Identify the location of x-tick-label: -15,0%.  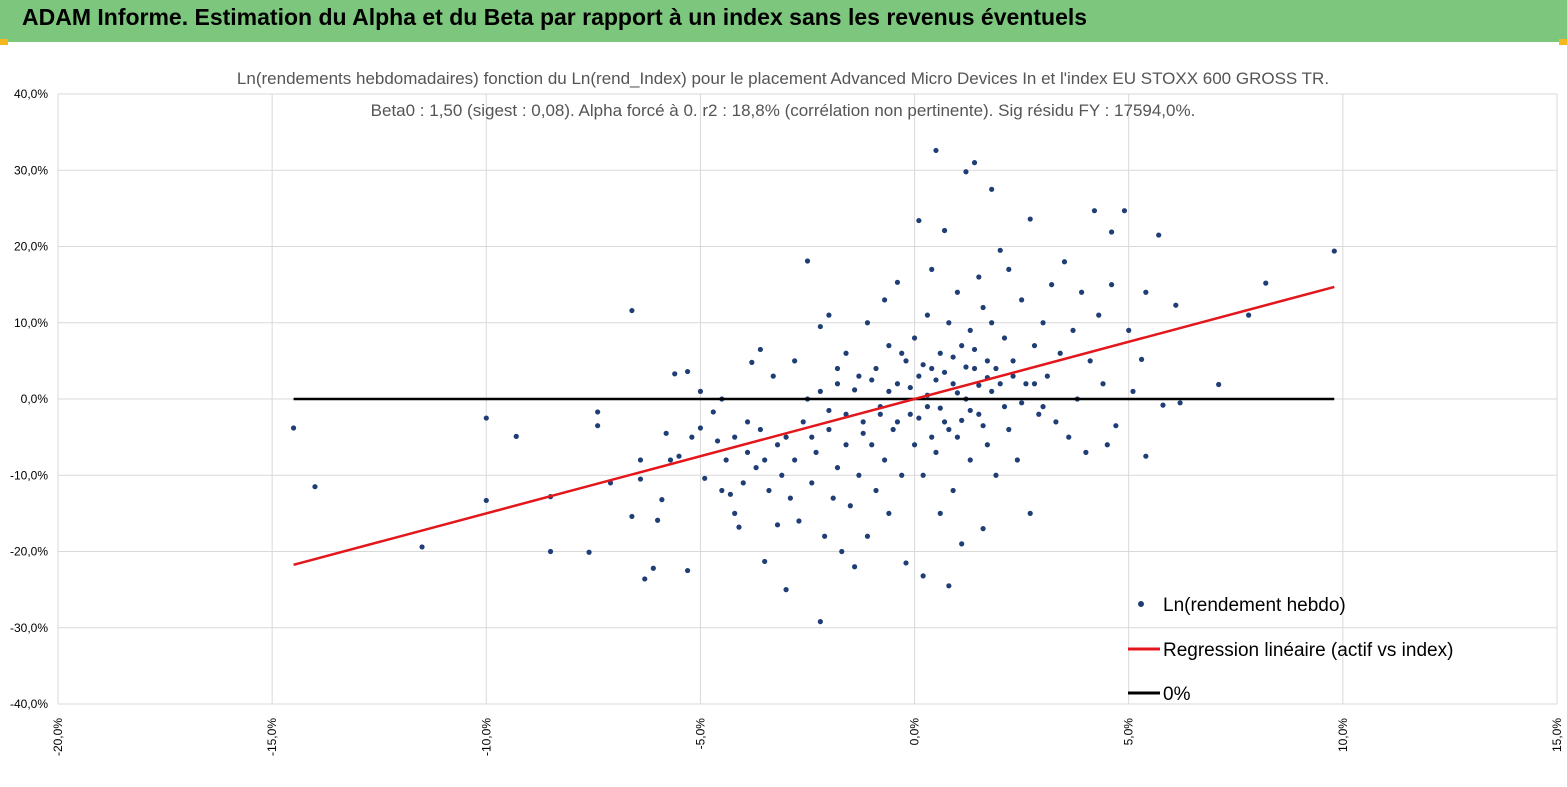
(272, 737).